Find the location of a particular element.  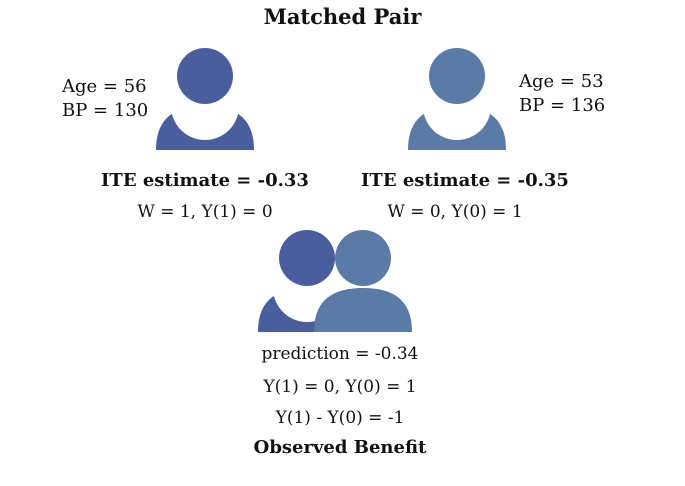

pair-control-person is located at coordinates (363, 281).